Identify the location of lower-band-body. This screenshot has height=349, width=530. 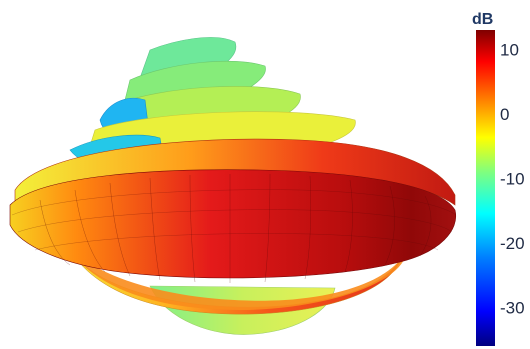
(235, 272).